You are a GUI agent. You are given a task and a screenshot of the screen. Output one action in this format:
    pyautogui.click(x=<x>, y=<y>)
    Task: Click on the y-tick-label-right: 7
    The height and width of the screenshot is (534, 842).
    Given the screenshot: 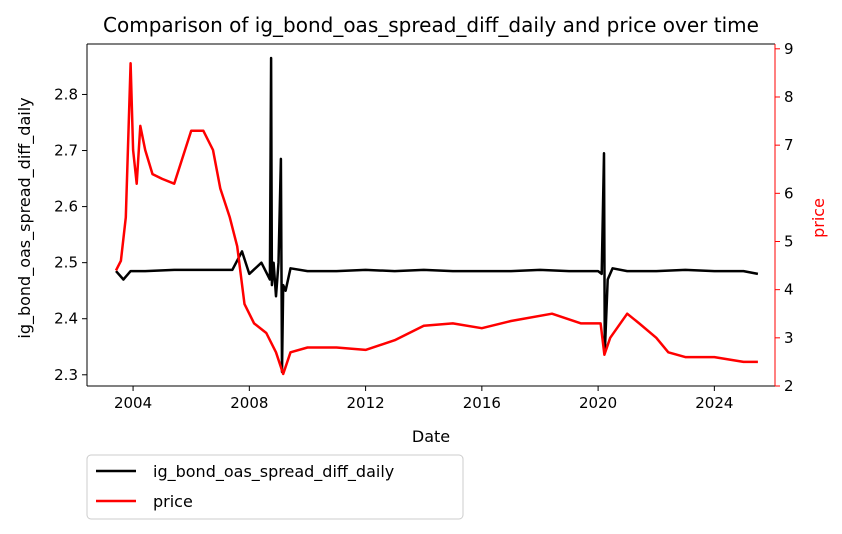 What is the action you would take?
    pyautogui.click(x=789, y=145)
    